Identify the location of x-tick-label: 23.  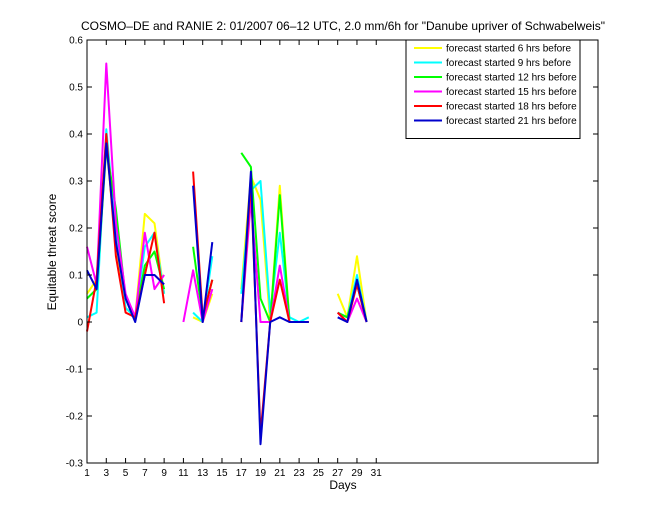
(300, 473).